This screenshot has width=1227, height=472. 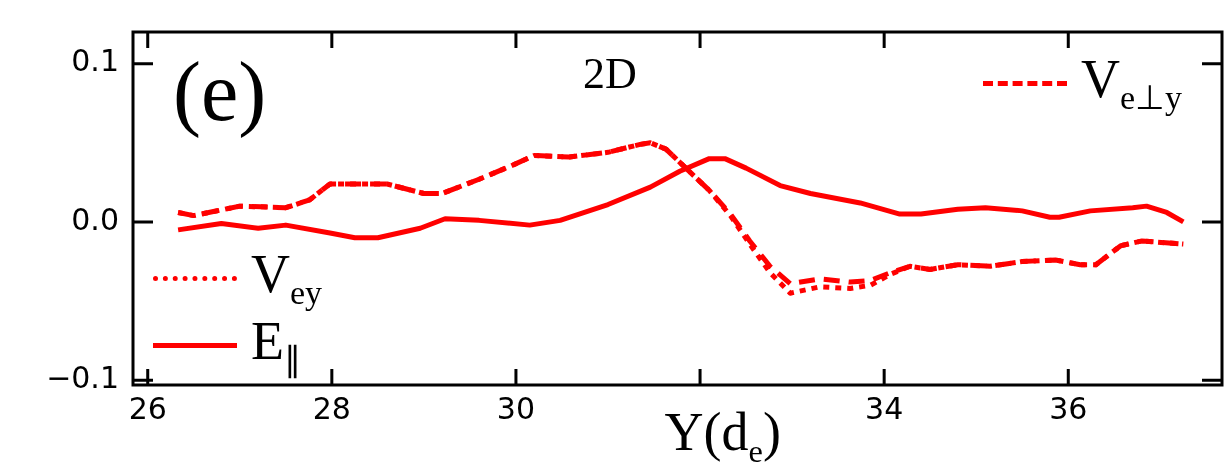 What do you see at coordinates (516, 408) in the screenshot?
I see `x-tick-label: 30` at bounding box center [516, 408].